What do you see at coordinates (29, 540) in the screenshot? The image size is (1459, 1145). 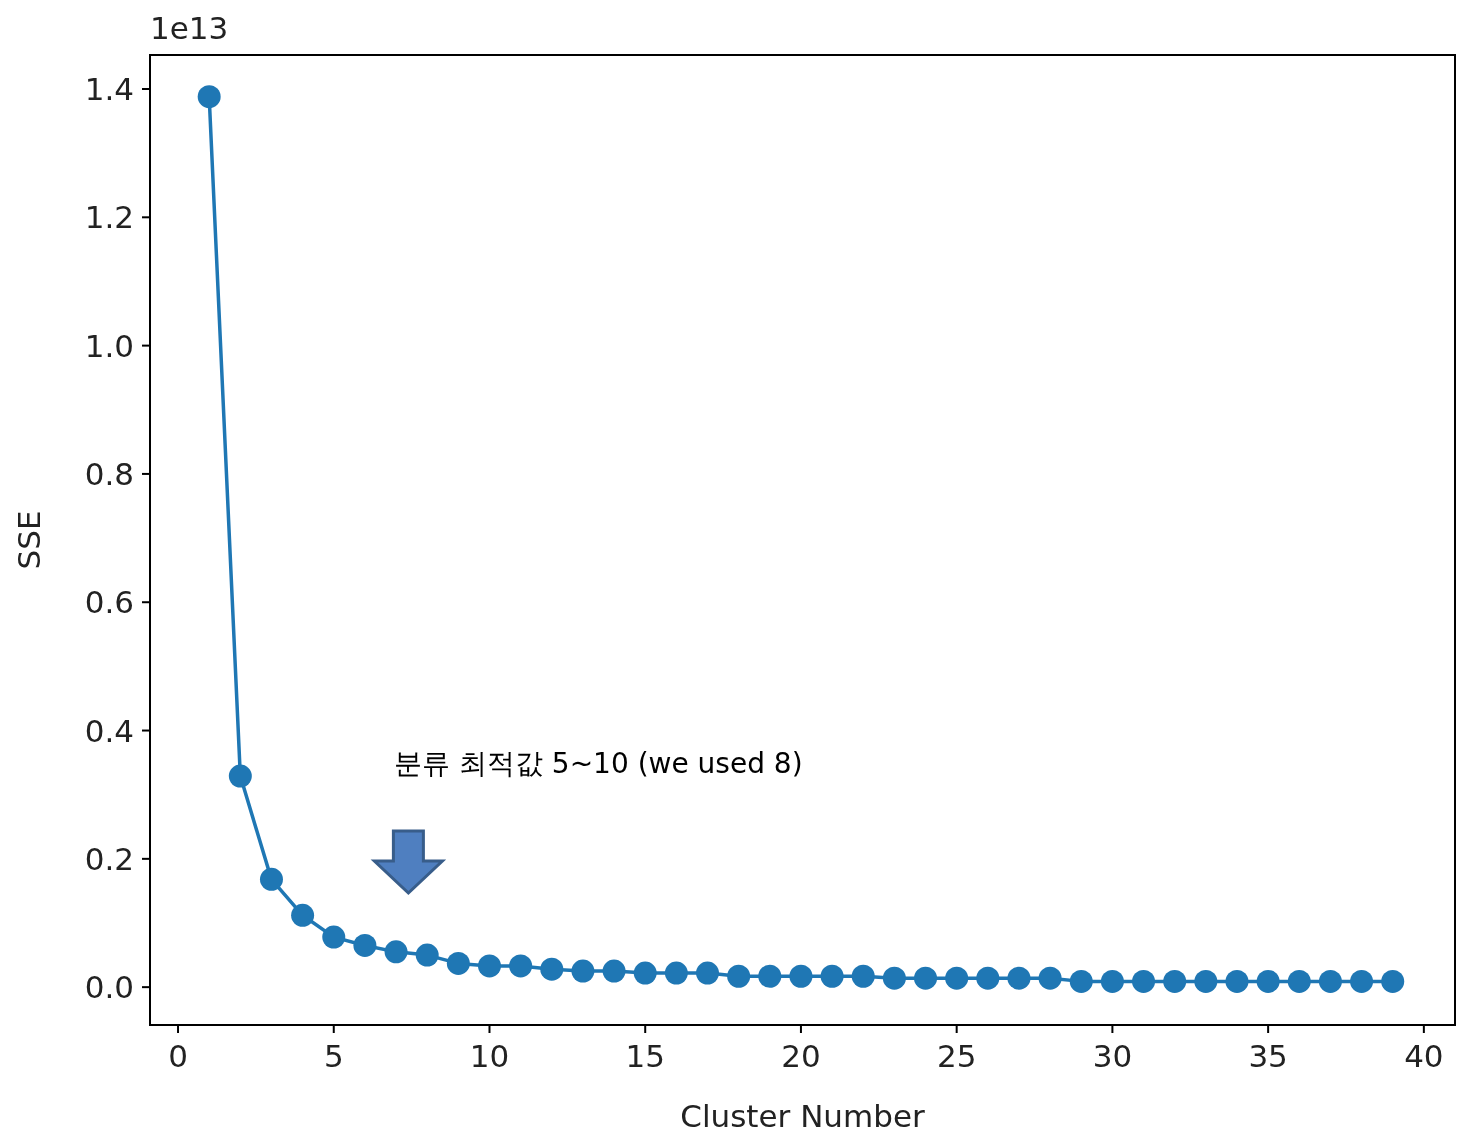 I see `y-axis-title: SSE` at bounding box center [29, 540].